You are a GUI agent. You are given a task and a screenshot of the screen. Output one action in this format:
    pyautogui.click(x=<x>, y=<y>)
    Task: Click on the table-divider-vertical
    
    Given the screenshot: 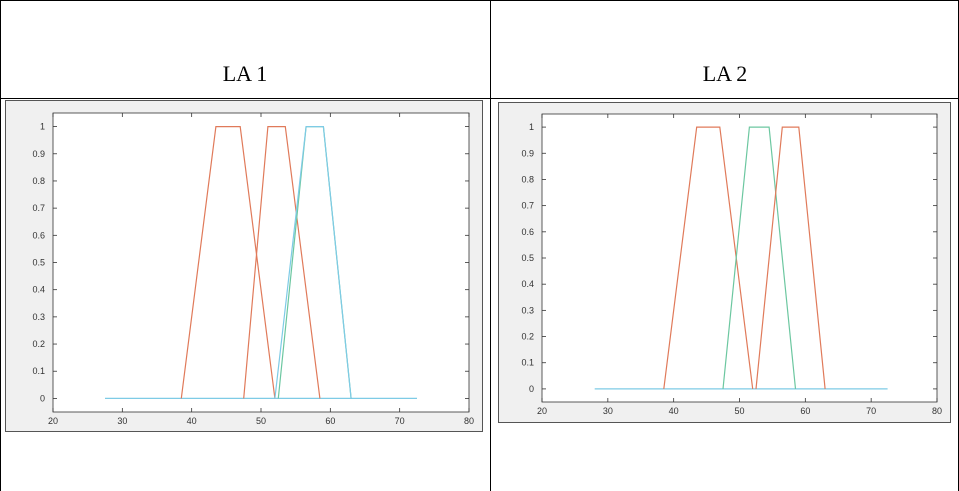 What is the action you would take?
    pyautogui.click(x=490, y=245)
    